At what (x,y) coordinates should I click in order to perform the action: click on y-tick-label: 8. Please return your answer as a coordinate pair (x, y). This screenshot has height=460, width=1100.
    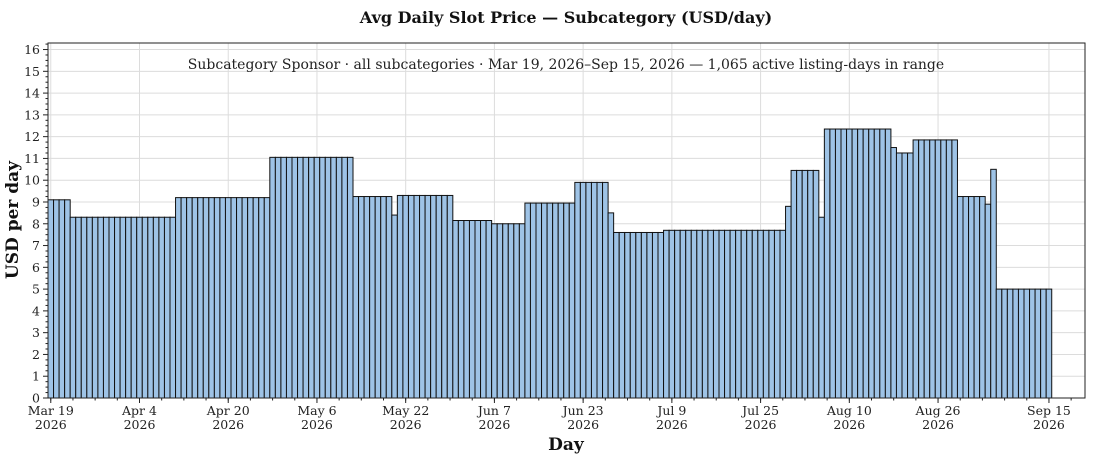
    Looking at the image, I should click on (36, 223).